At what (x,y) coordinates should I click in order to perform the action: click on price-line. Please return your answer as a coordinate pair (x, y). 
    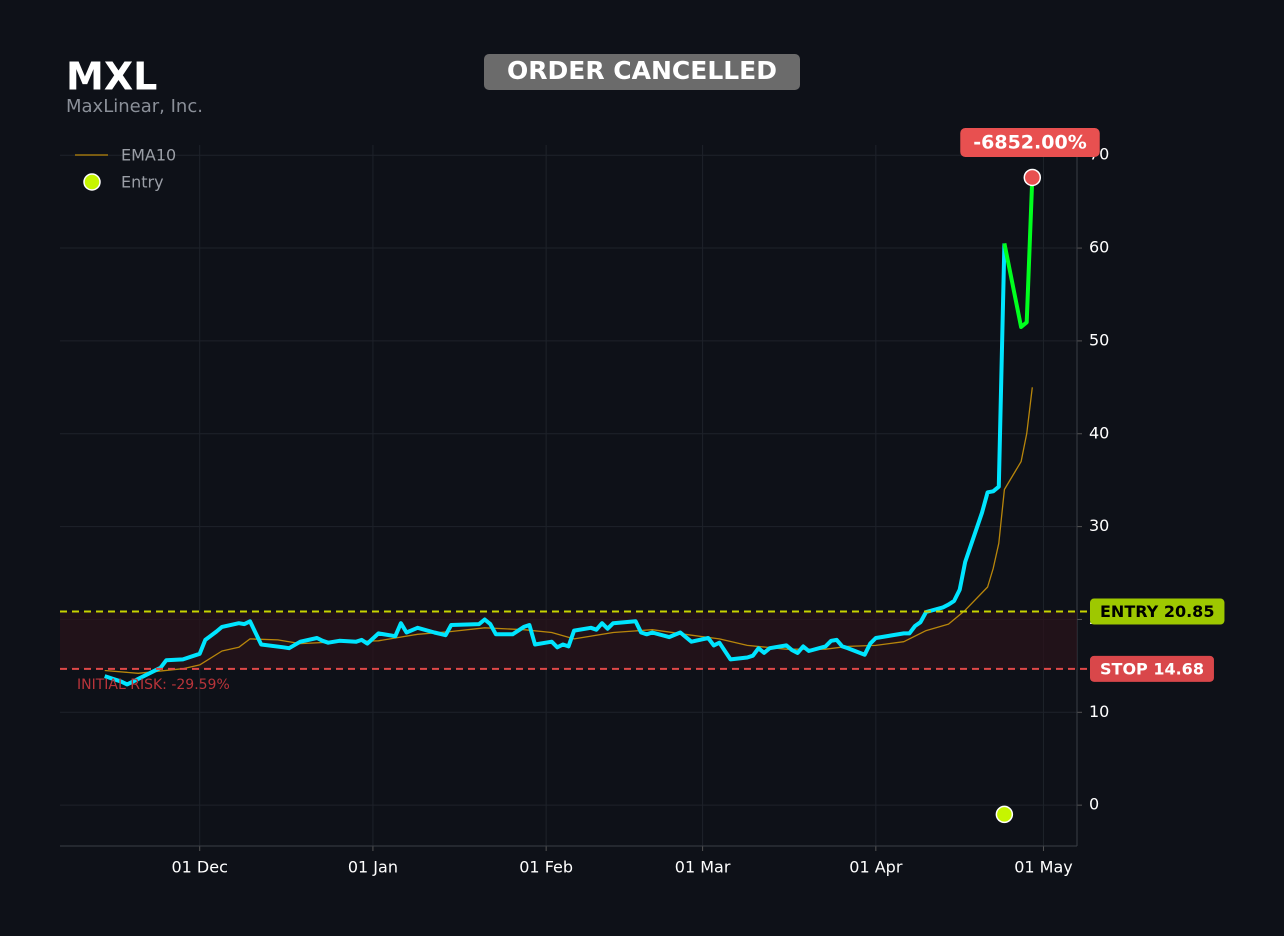
    Looking at the image, I should click on (1018, 253).